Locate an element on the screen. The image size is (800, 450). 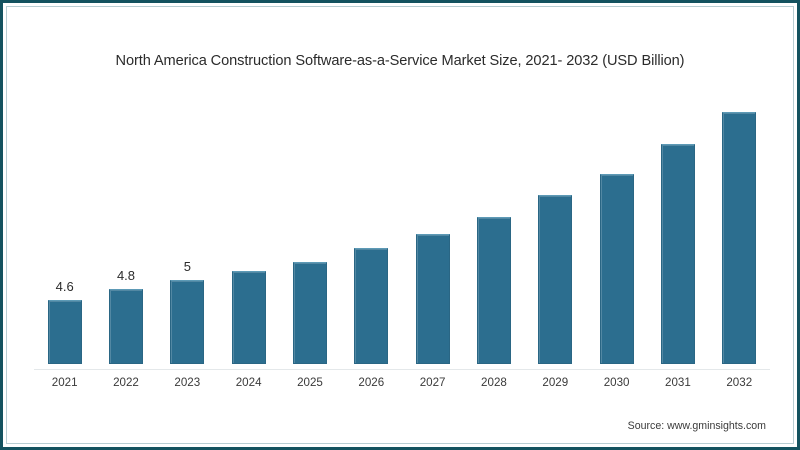
bar-2030 is located at coordinates (616, 269).